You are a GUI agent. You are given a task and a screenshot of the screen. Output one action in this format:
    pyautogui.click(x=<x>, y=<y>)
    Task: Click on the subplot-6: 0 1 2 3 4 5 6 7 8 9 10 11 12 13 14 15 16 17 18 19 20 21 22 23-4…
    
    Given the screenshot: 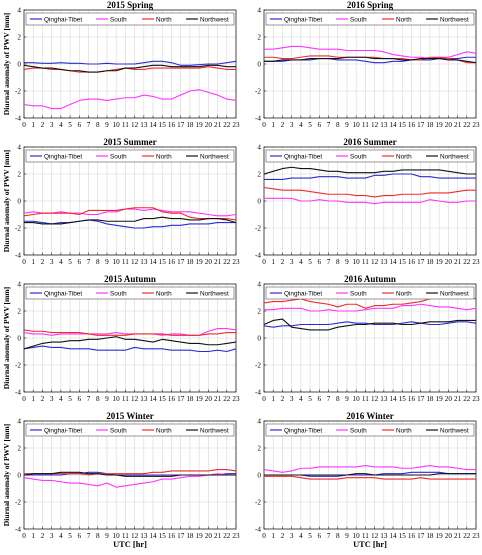 What is the action you would take?
    pyautogui.click(x=367, y=338)
    